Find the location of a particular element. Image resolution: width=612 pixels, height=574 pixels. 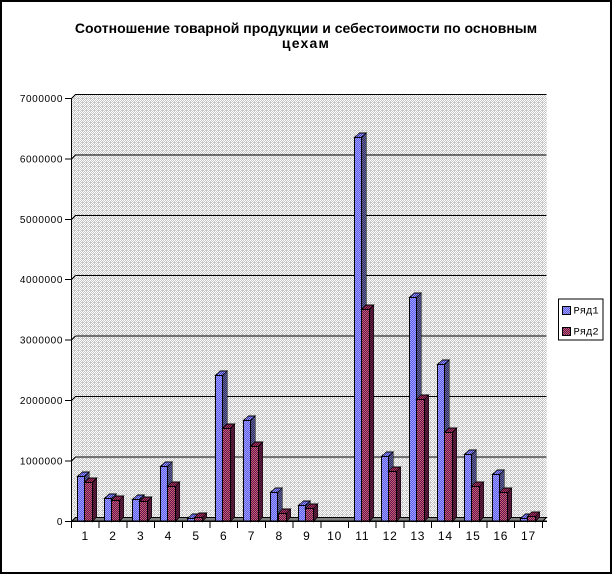

svg-text: 3 is located at coordinates (140, 536).